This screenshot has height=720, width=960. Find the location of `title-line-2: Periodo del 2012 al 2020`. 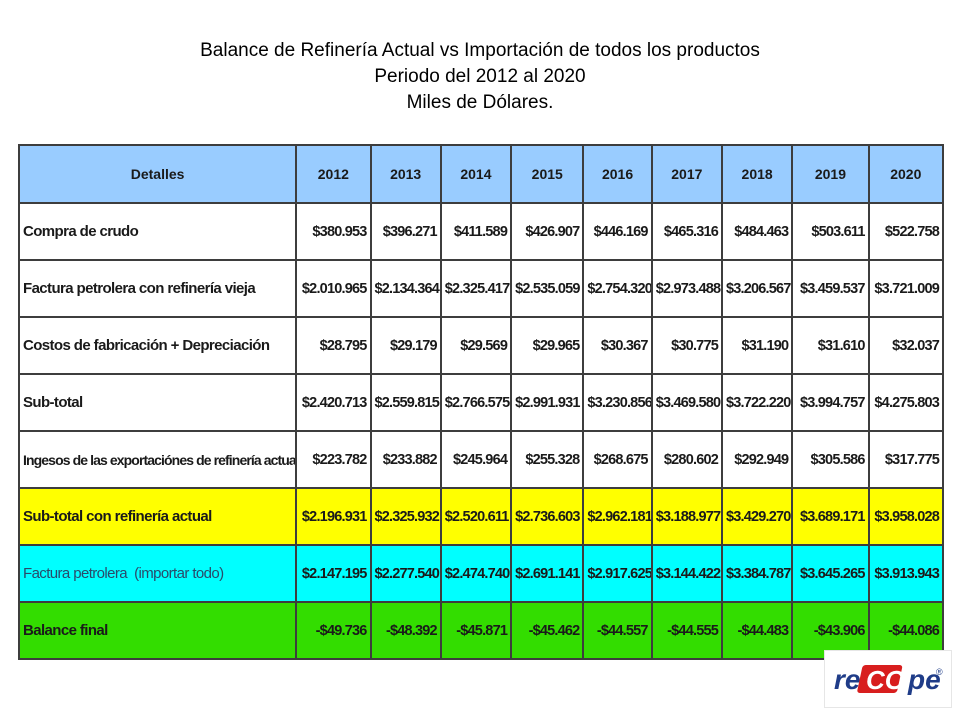

title-line-2: Periodo del 2012 al 2020 is located at coordinates (480, 76).